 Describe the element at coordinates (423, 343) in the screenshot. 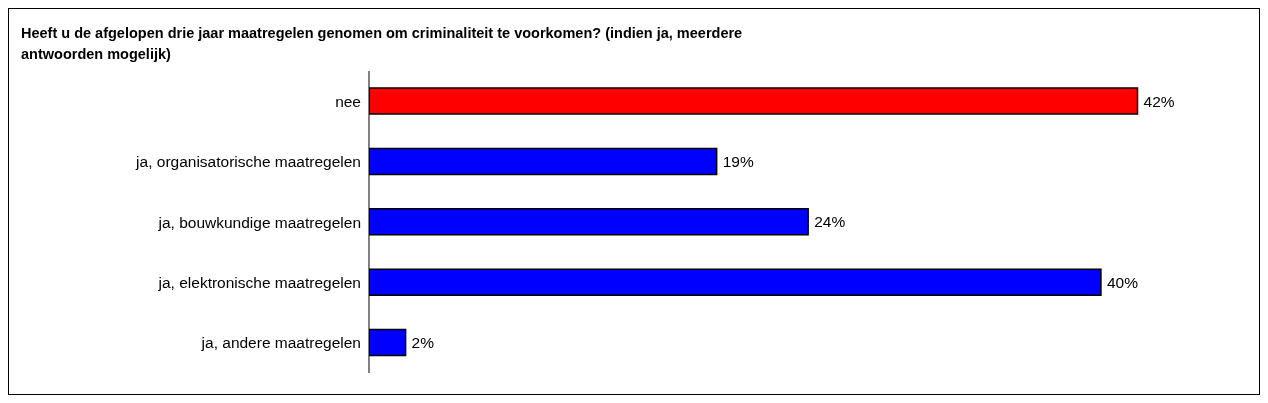

I see `data-label: 2%` at that location.